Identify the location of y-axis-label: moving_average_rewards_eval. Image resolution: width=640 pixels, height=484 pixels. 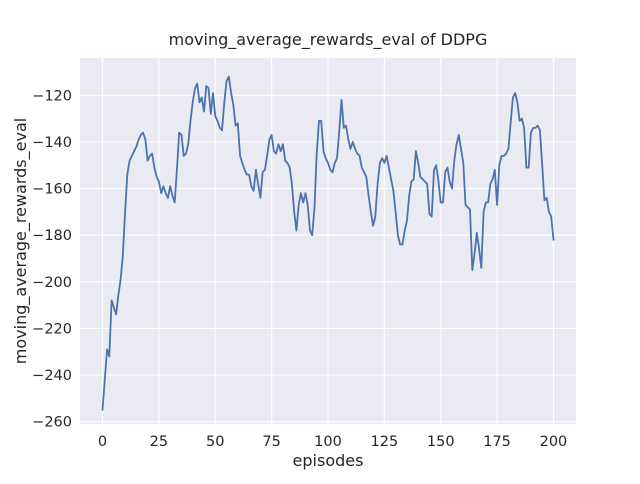
(21, 241).